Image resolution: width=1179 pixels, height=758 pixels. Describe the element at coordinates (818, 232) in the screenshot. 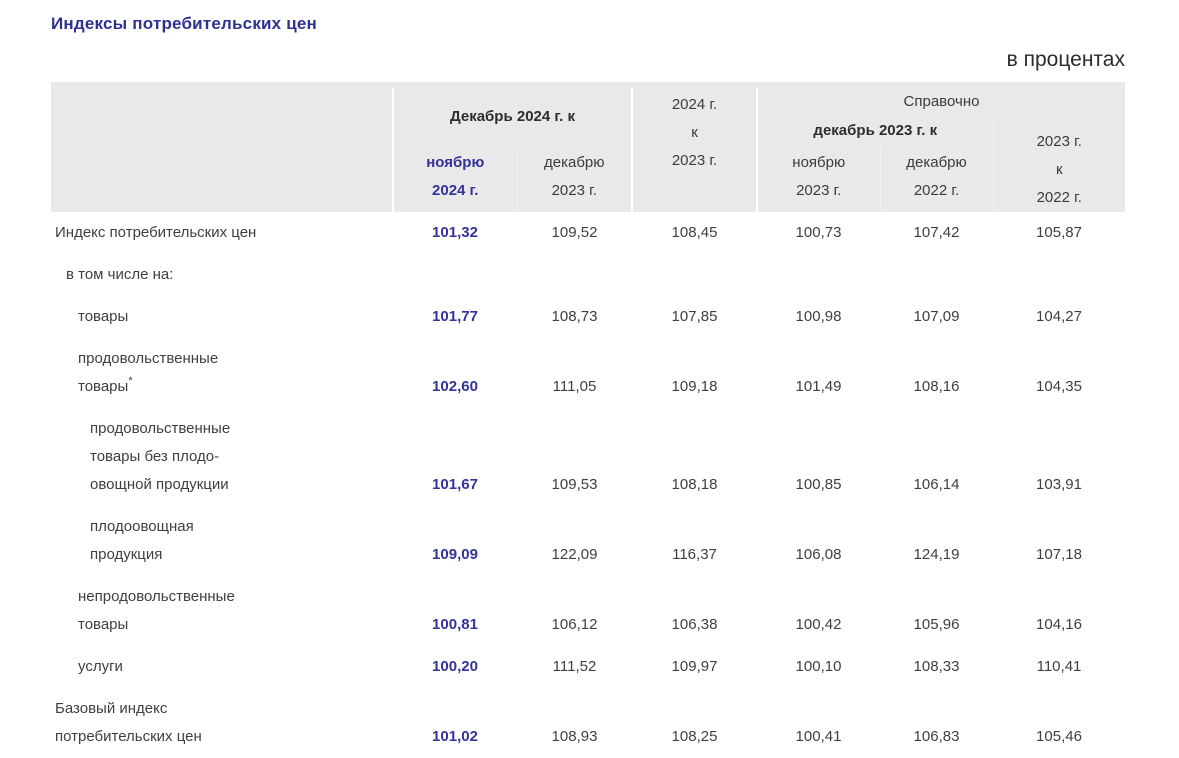

I see `cell-value: 100,73` at that location.